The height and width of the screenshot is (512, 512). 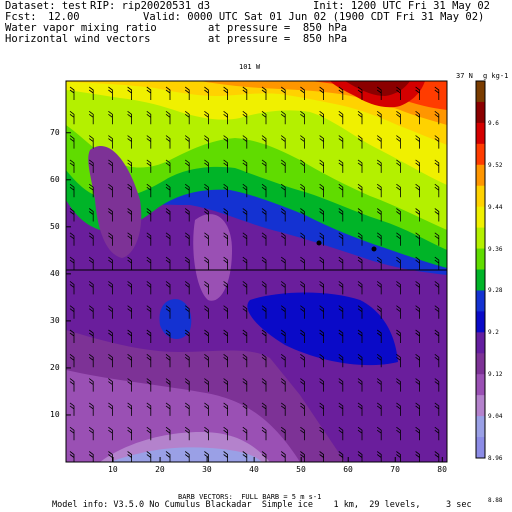 What do you see at coordinates (250, 67) in the screenshot?
I see `top-left-label: 101 W` at bounding box center [250, 67].